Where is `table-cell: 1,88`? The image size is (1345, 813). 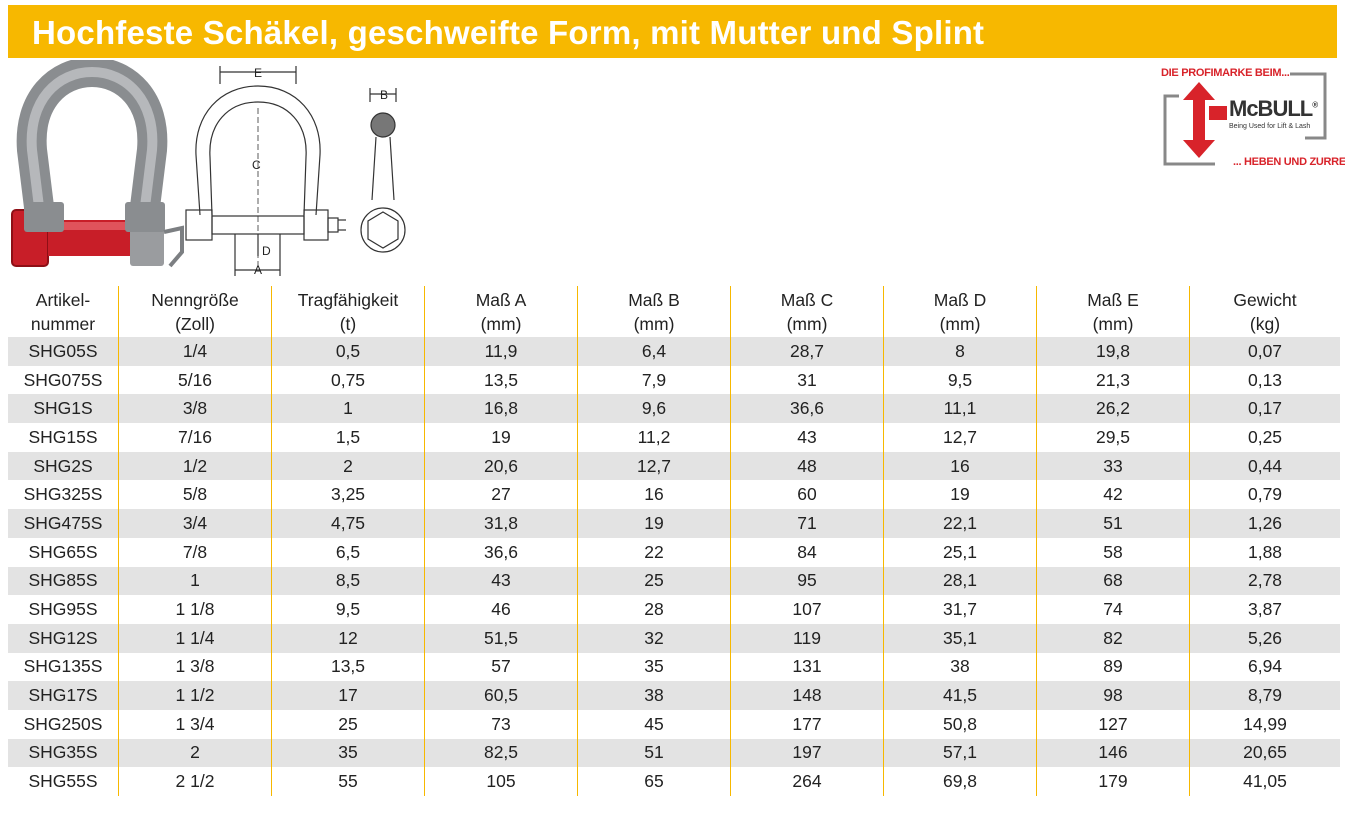 table-cell: 1,88 is located at coordinates (1264, 552).